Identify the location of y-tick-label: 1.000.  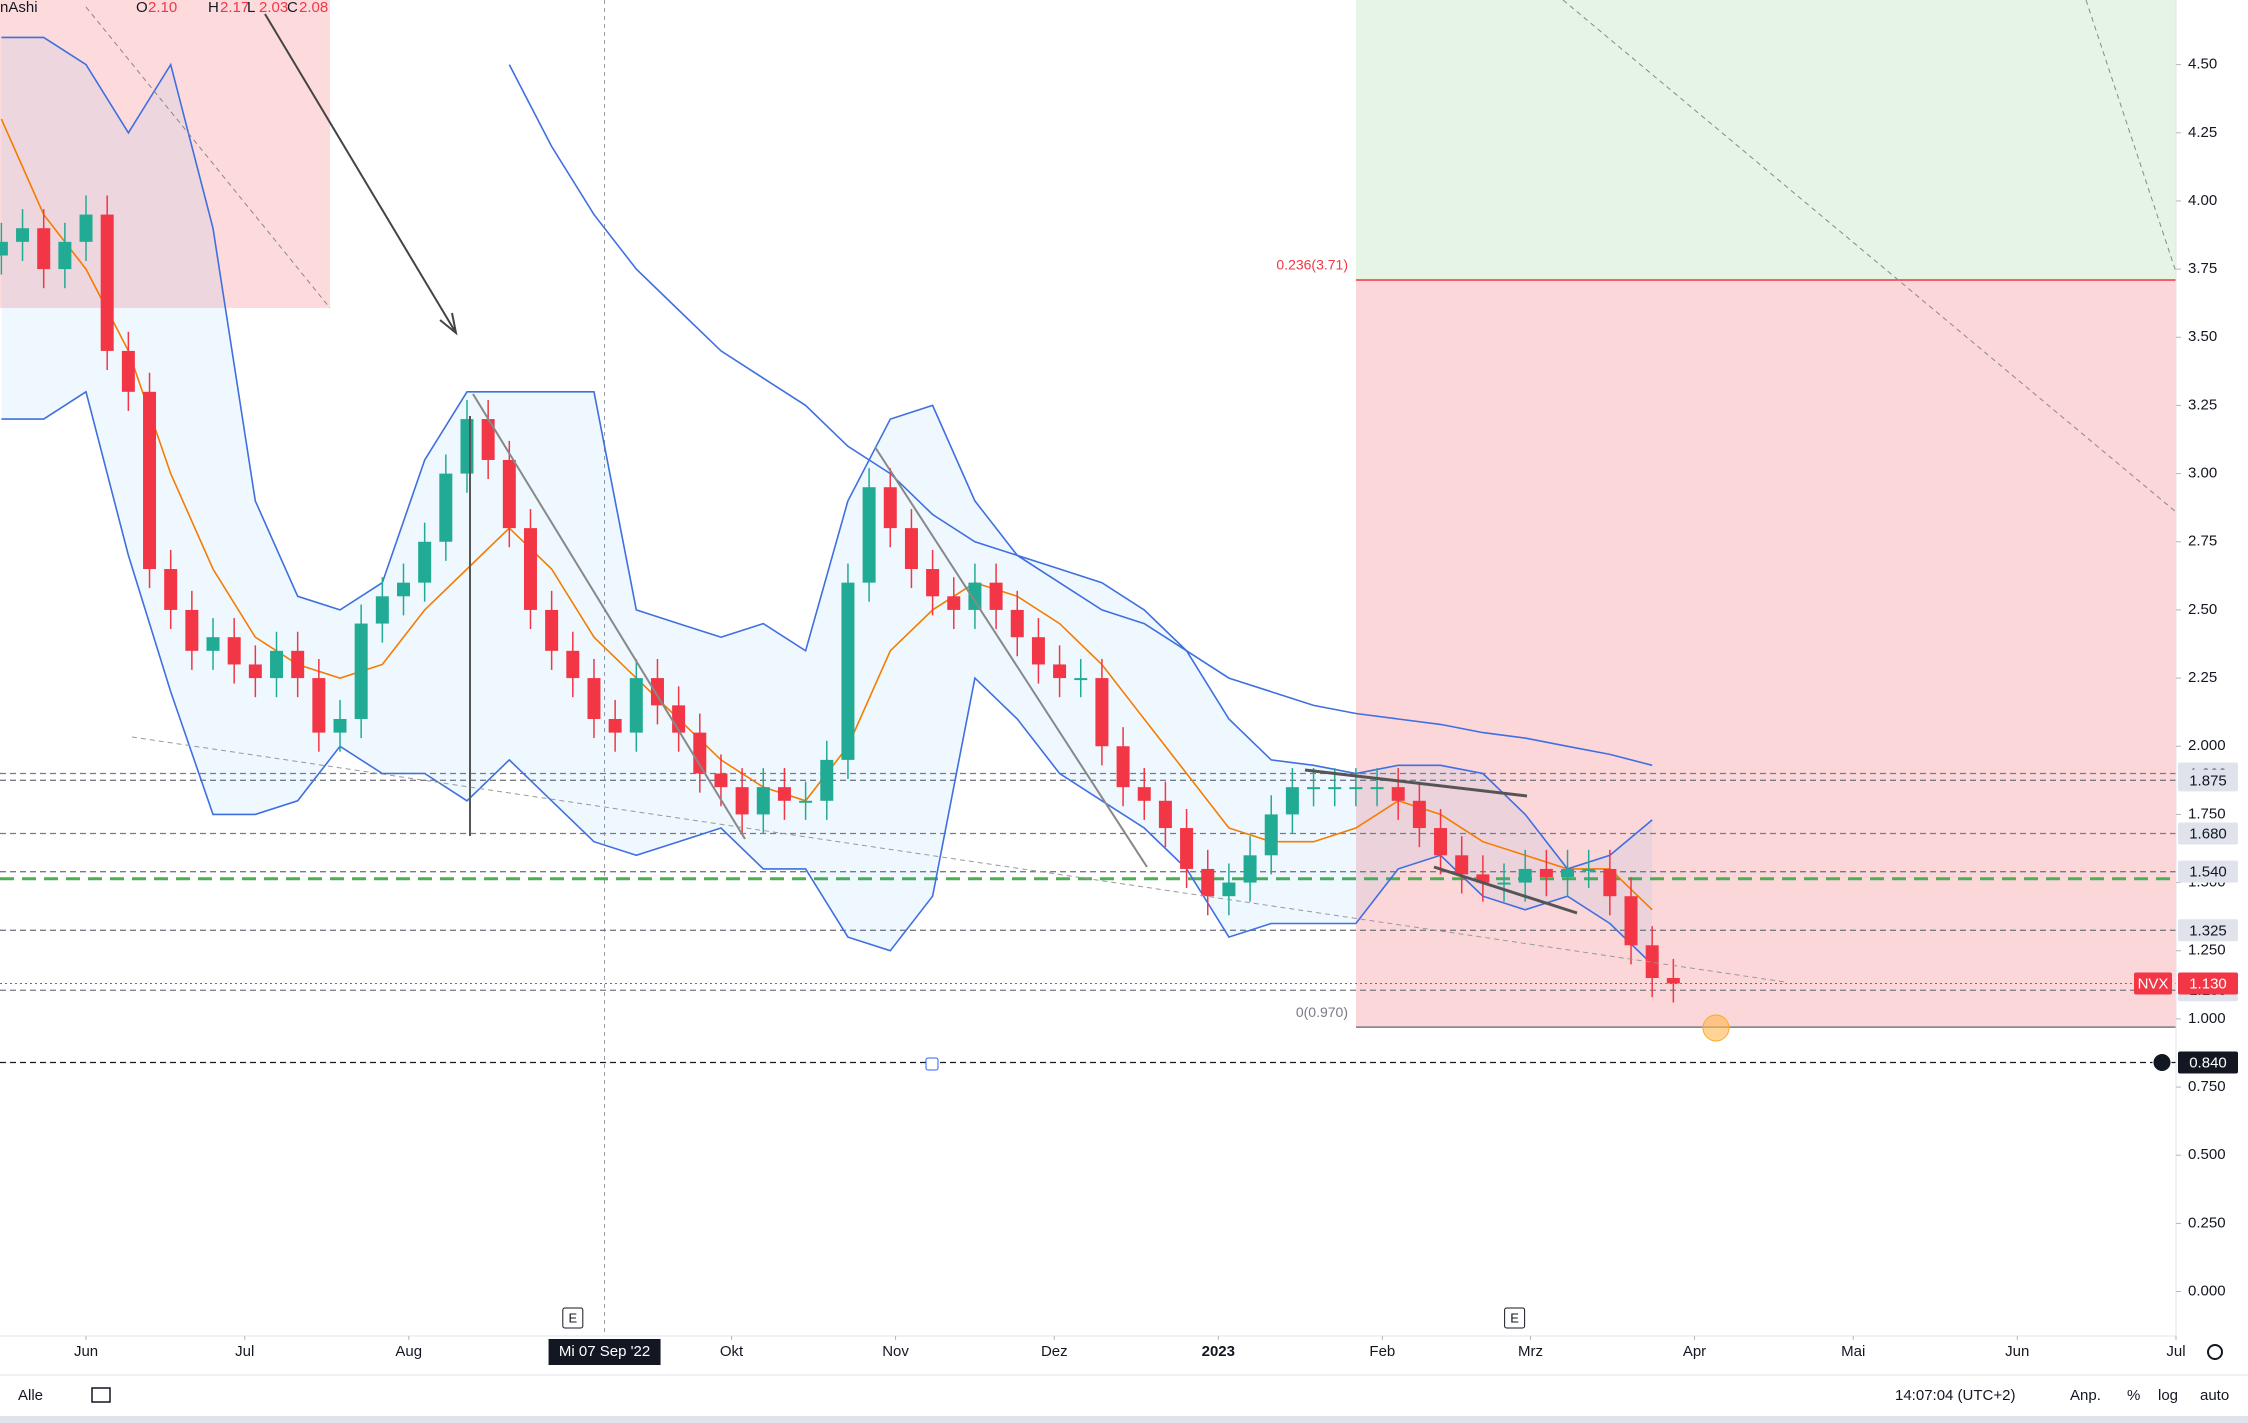
(2207, 1018).